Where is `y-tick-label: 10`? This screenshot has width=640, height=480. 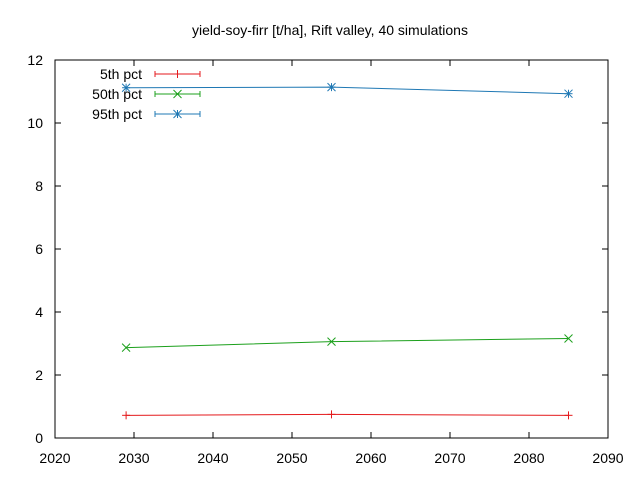
y-tick-label: 10 is located at coordinates (35, 123).